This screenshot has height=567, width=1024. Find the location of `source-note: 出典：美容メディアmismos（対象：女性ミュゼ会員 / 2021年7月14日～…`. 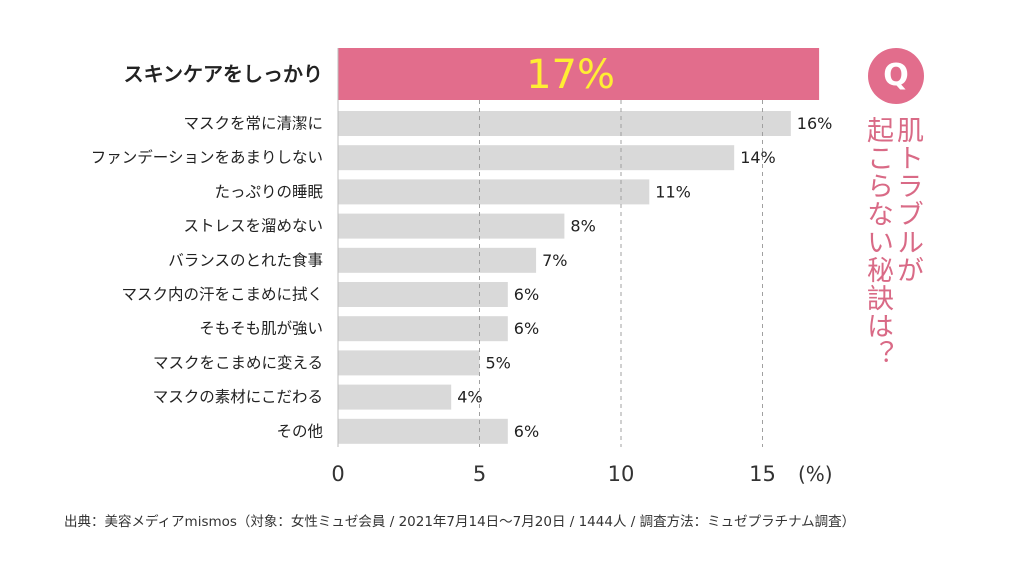

source-note: 出典：美容メディアmismos（対象：女性ミュゼ会員 / 2021年7月14日～… is located at coordinates (460, 522).